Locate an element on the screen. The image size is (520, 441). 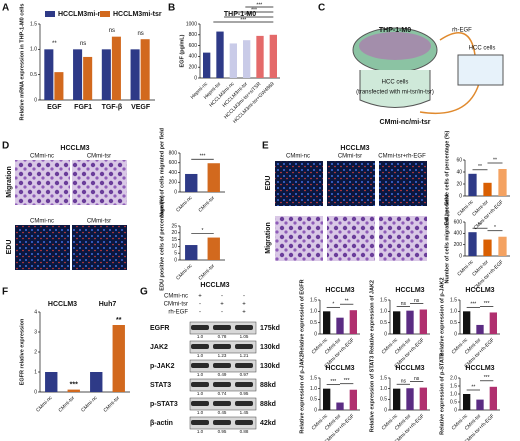
column-label: CMmi-tsr+rh-EGF is located at coordinates (402, 157).